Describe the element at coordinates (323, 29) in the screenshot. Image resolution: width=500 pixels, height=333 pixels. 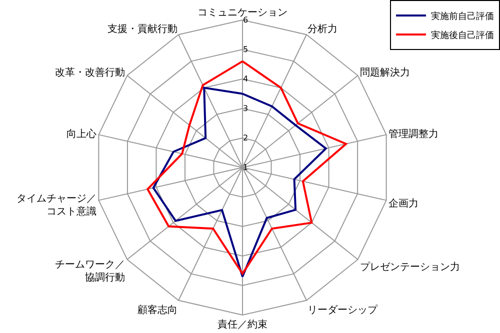
I see `spoke-label: 分析力` at that location.